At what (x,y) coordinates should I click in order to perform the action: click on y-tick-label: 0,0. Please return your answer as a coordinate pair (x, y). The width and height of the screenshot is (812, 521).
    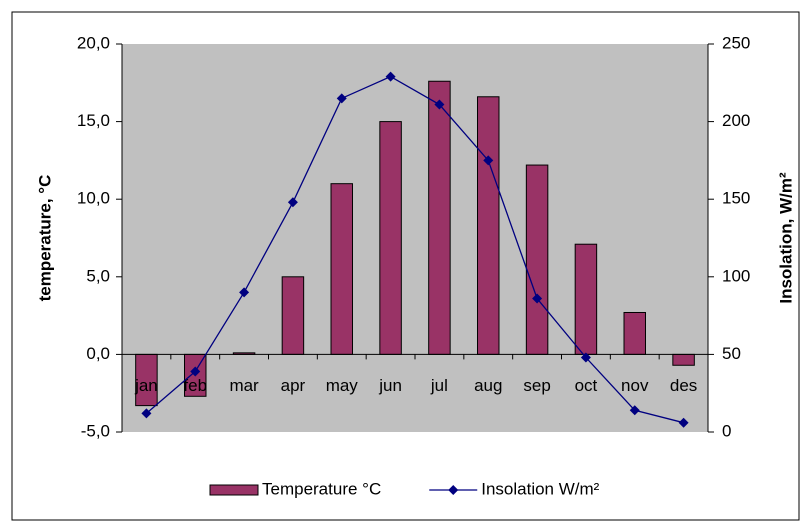
    Looking at the image, I should click on (98, 353).